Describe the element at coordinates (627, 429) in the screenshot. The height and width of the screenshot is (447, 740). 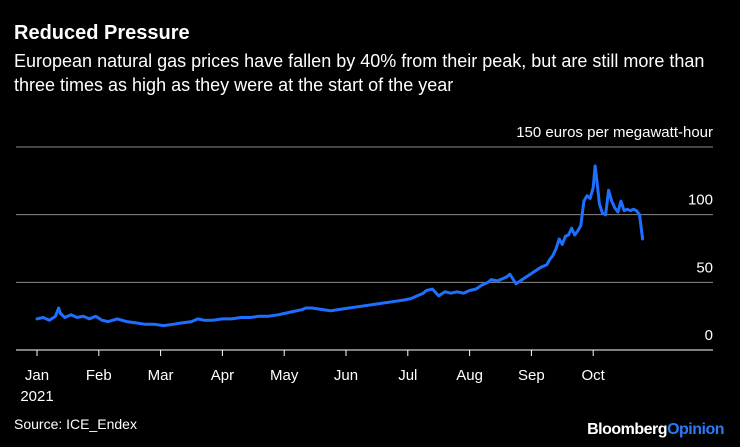
I see `brand-bloomberg: Bloomberg` at that location.